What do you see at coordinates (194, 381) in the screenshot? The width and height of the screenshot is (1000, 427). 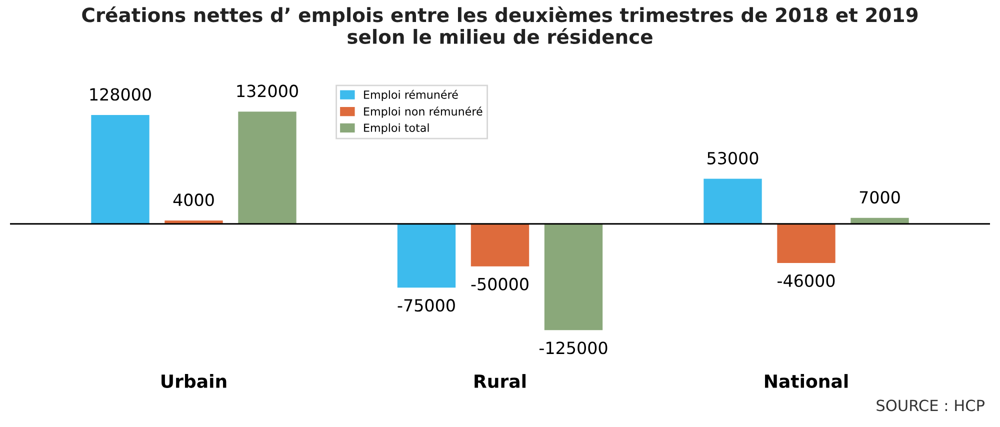 I see `x-tick-label: Urbain` at bounding box center [194, 381].